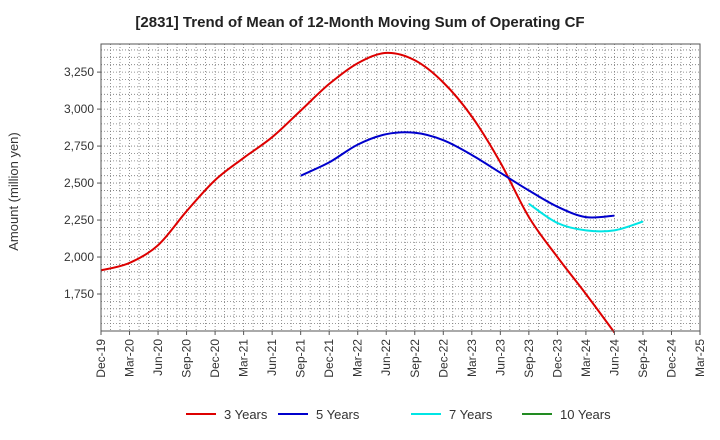 This screenshot has width=720, height=440. What do you see at coordinates (329, 358) in the screenshot?
I see `x-tick-label: Dec-21` at bounding box center [329, 358].